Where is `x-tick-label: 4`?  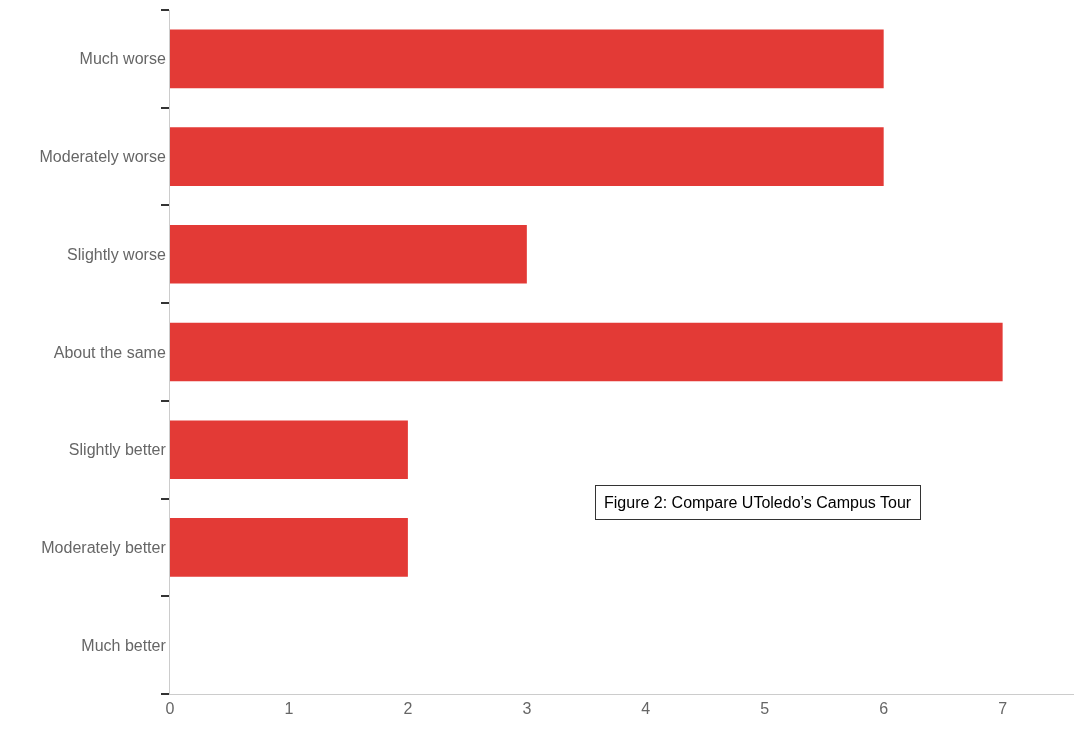
x-tick-label: 4 is located at coordinates (646, 709).